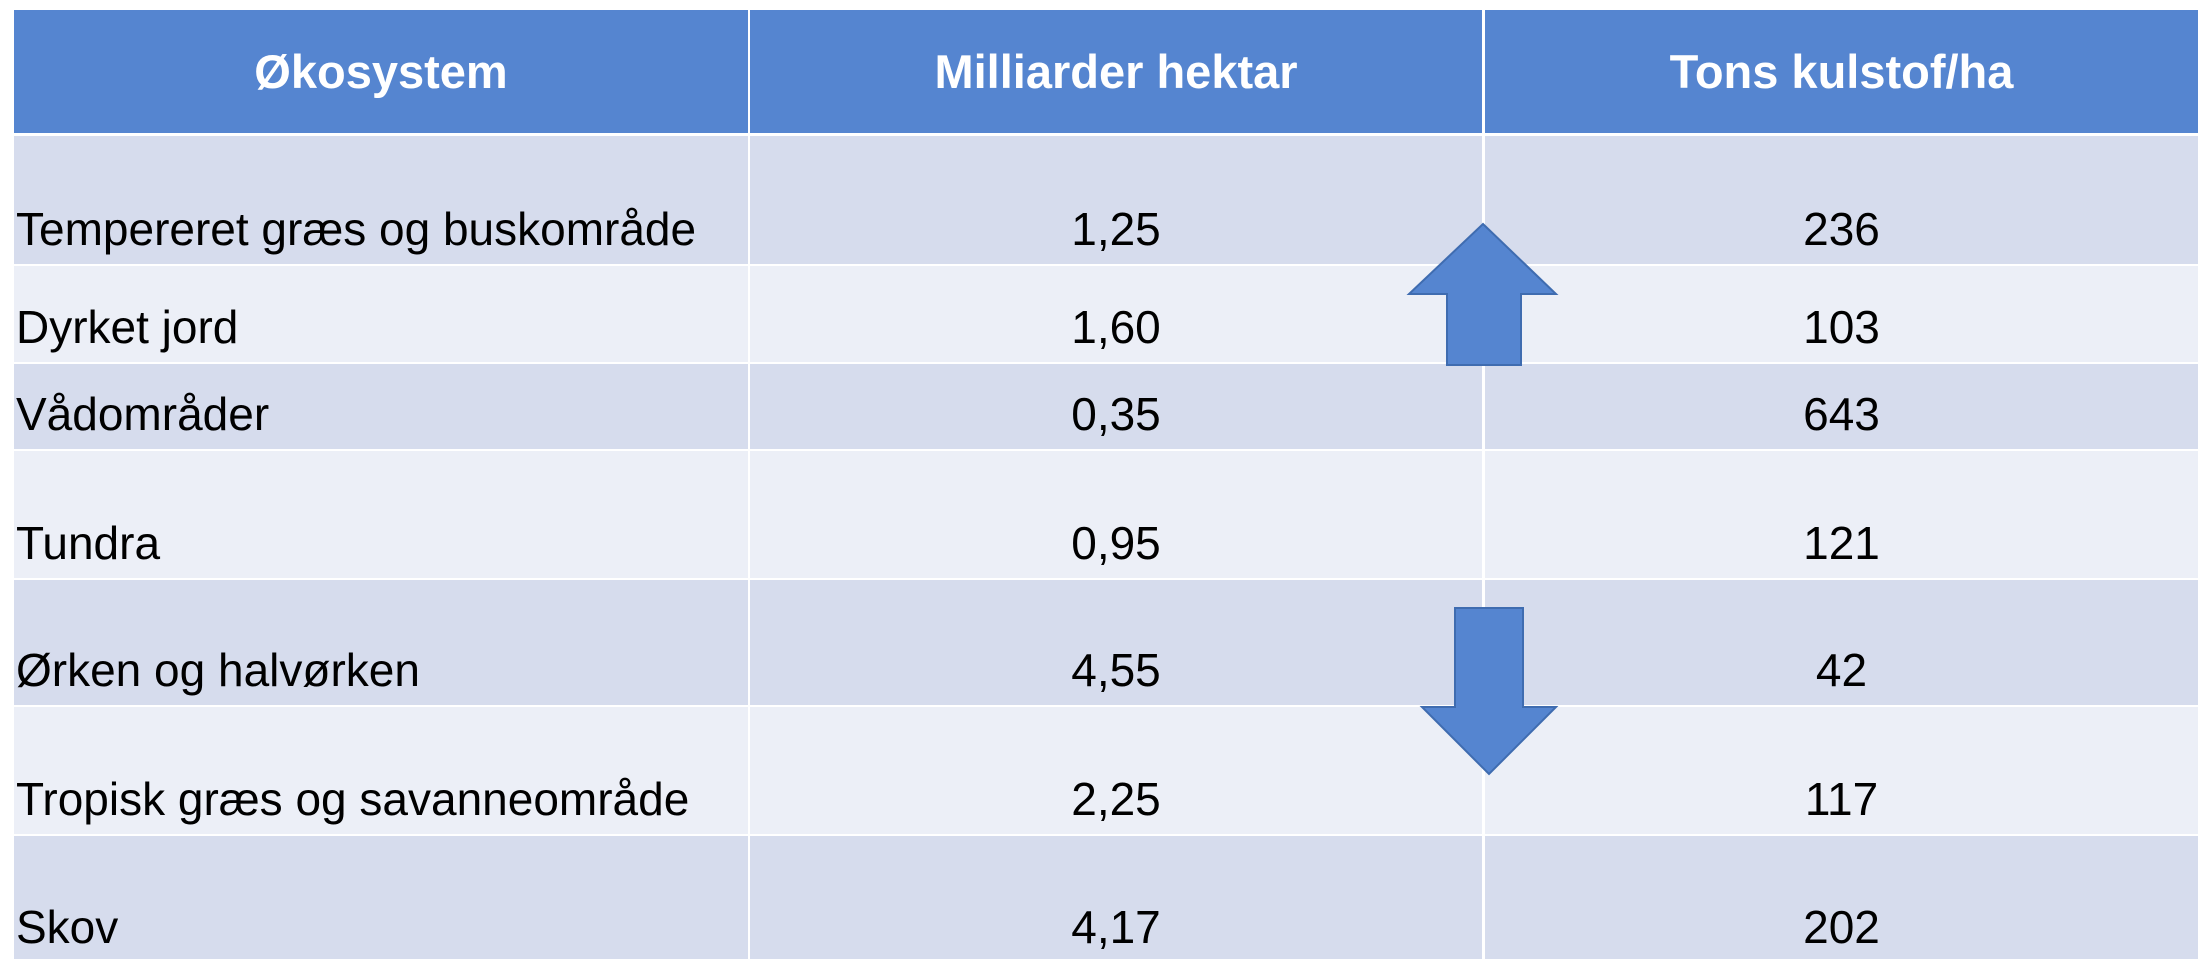 This screenshot has height=959, width=2198. What do you see at coordinates (381, 314) in the screenshot?
I see `table-cell: Dyrket jord` at bounding box center [381, 314].